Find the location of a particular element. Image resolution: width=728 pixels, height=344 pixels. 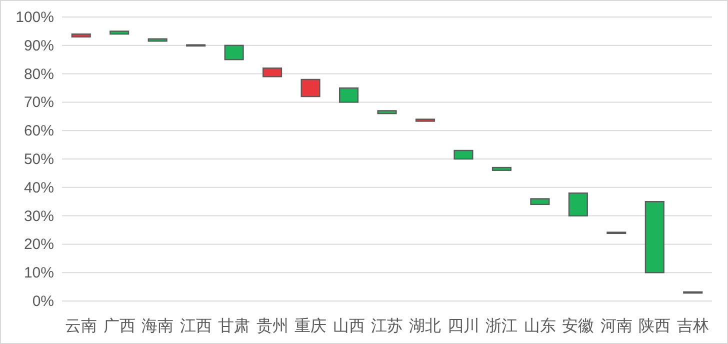

x-tick-label: 江西 is located at coordinates (196, 326).